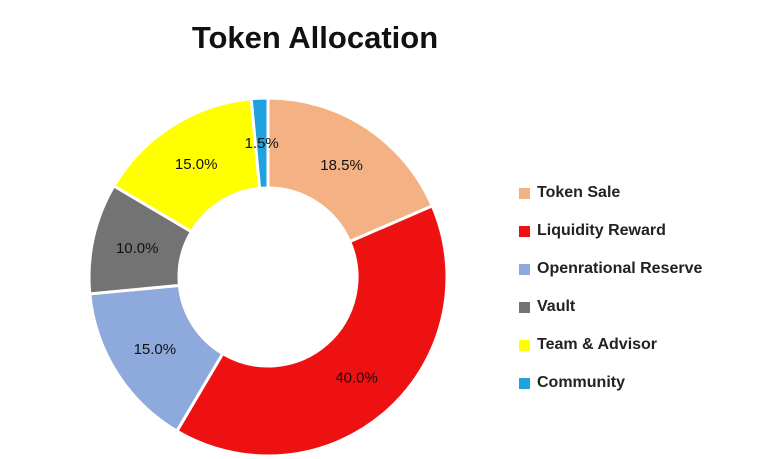 The width and height of the screenshot is (783, 459). I want to click on legend-item: Team & Advisor, so click(610, 345).